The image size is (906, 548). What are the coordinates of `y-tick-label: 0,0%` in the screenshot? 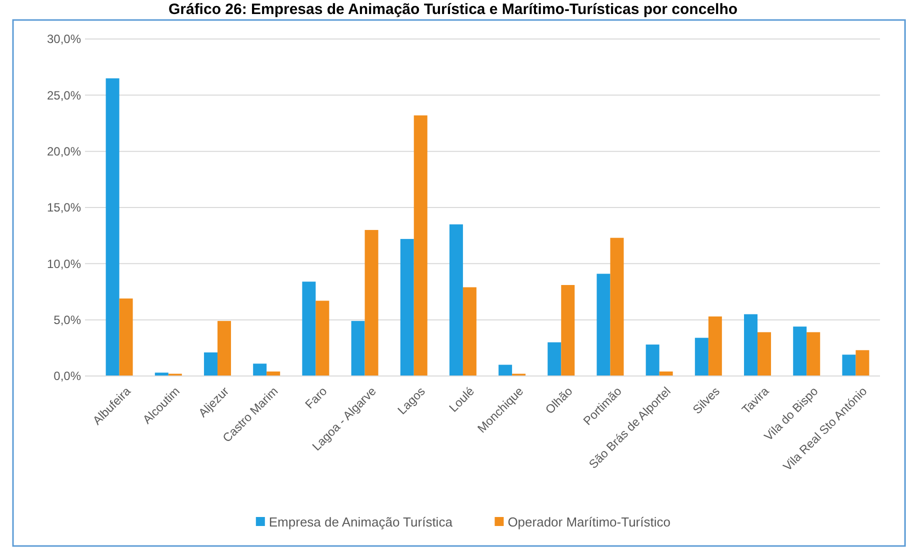 It's located at (68, 376).